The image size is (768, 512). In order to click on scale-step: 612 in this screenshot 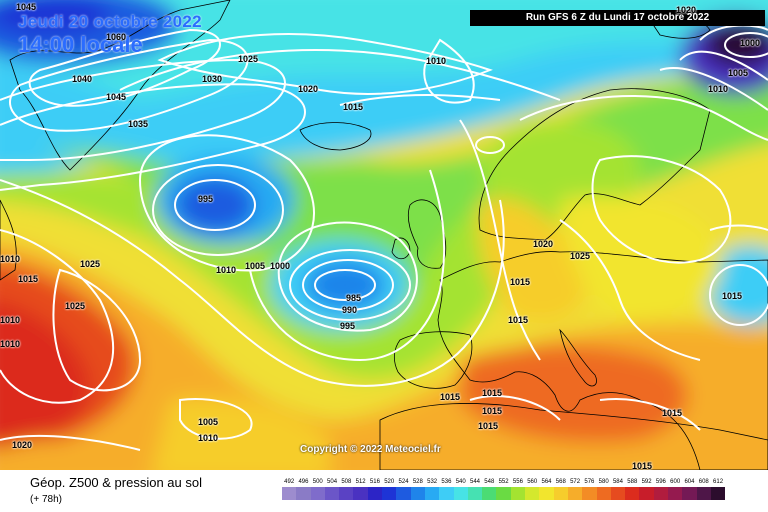, I will do `click(718, 489)`.